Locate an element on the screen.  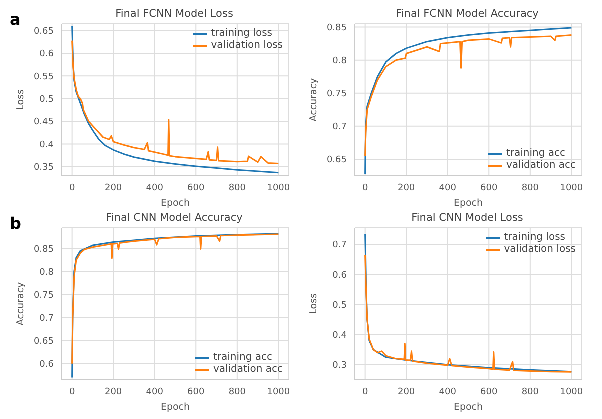
chart-title: Final CNN Model Loss is located at coordinates (467, 219).